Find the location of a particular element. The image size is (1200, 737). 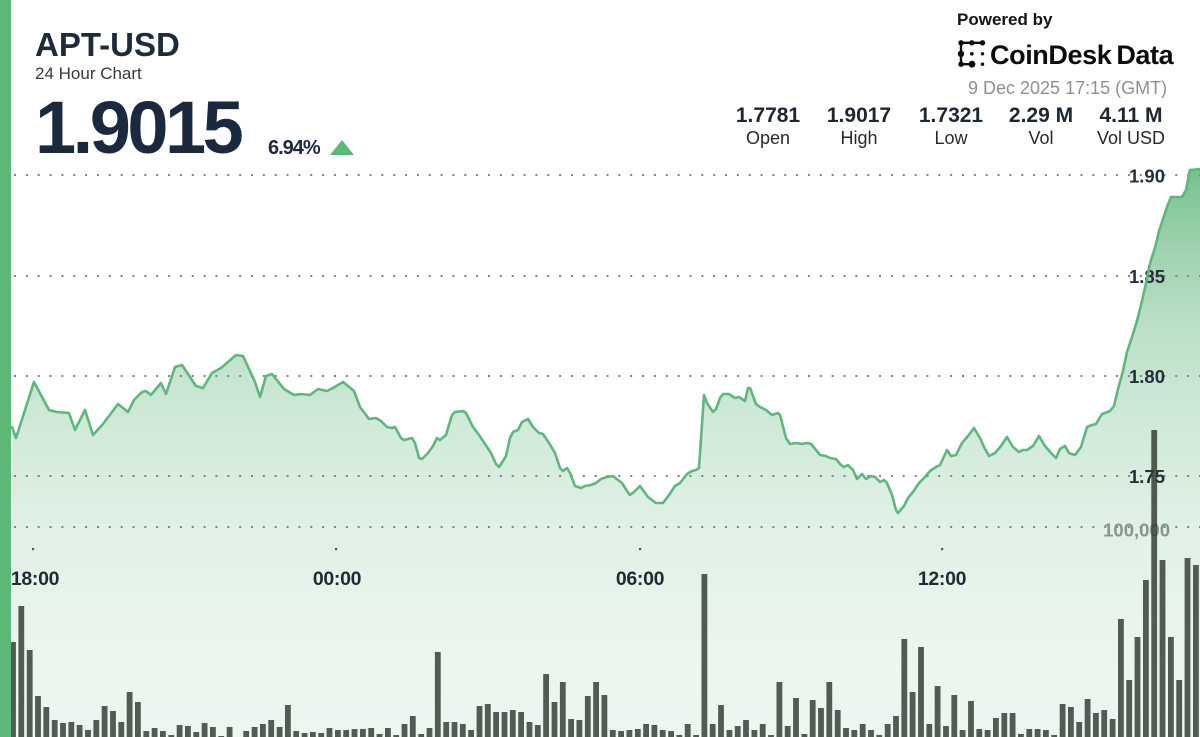

svg-text: 06:00 is located at coordinates (640, 579).